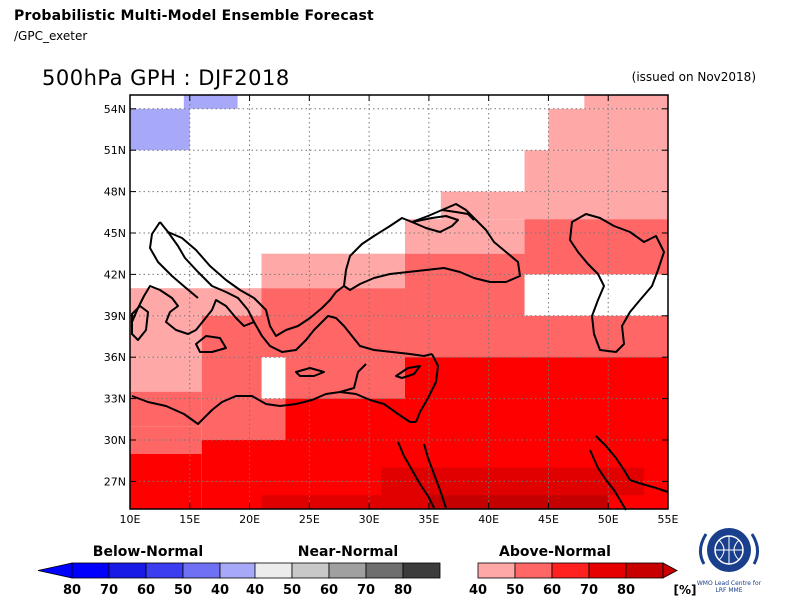 Image resolution: width=800 pixels, height=600 pixels. Describe the element at coordinates (668, 519) in the screenshot. I see `lon-tick-label: 55E` at that location.